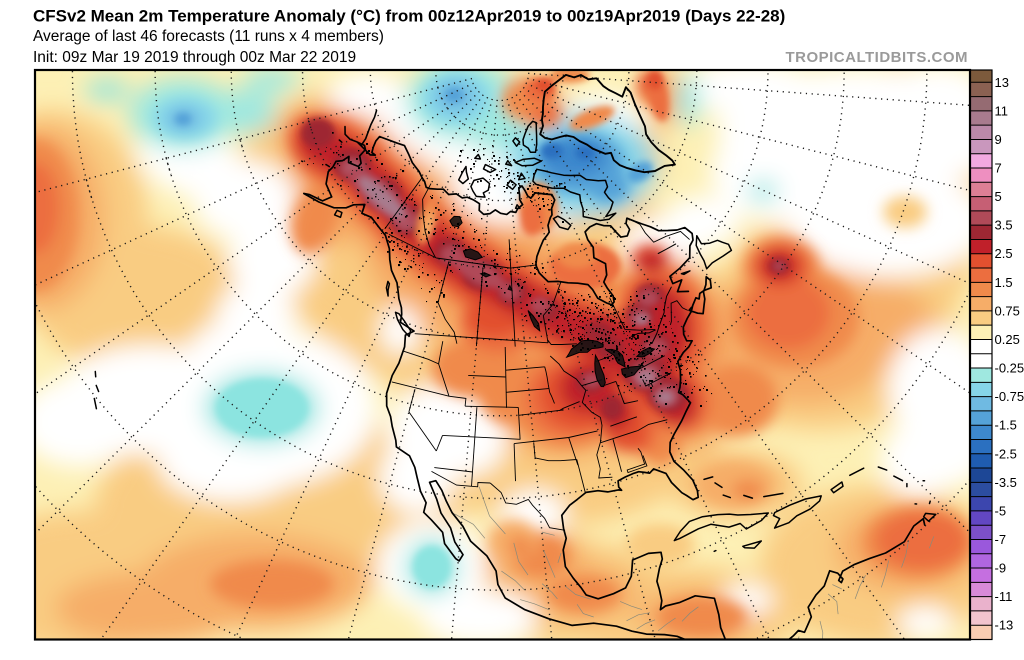 The image size is (1024, 660). I want to click on svg-text: 9, so click(998, 139).